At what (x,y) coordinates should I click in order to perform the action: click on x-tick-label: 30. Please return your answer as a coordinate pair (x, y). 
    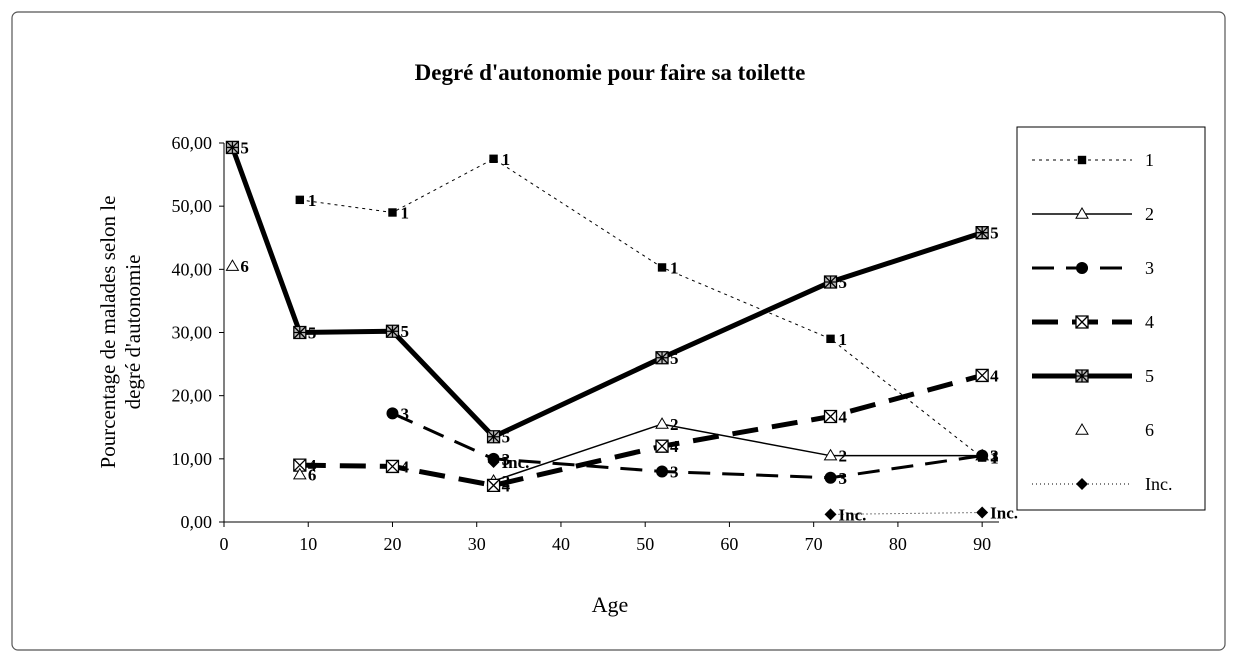
    Looking at the image, I should click on (477, 544).